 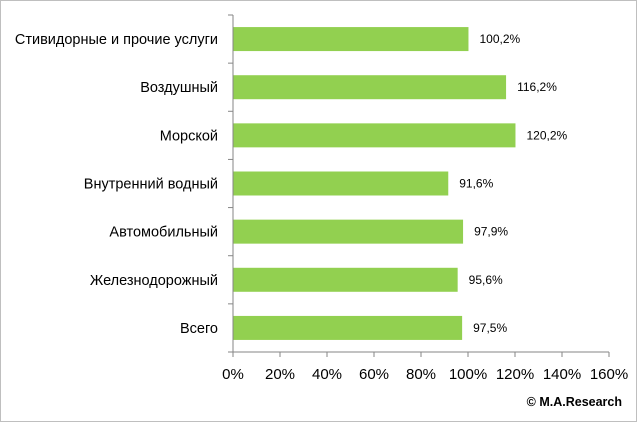 I want to click on category-label: Железнодорожный, so click(x=154, y=281).